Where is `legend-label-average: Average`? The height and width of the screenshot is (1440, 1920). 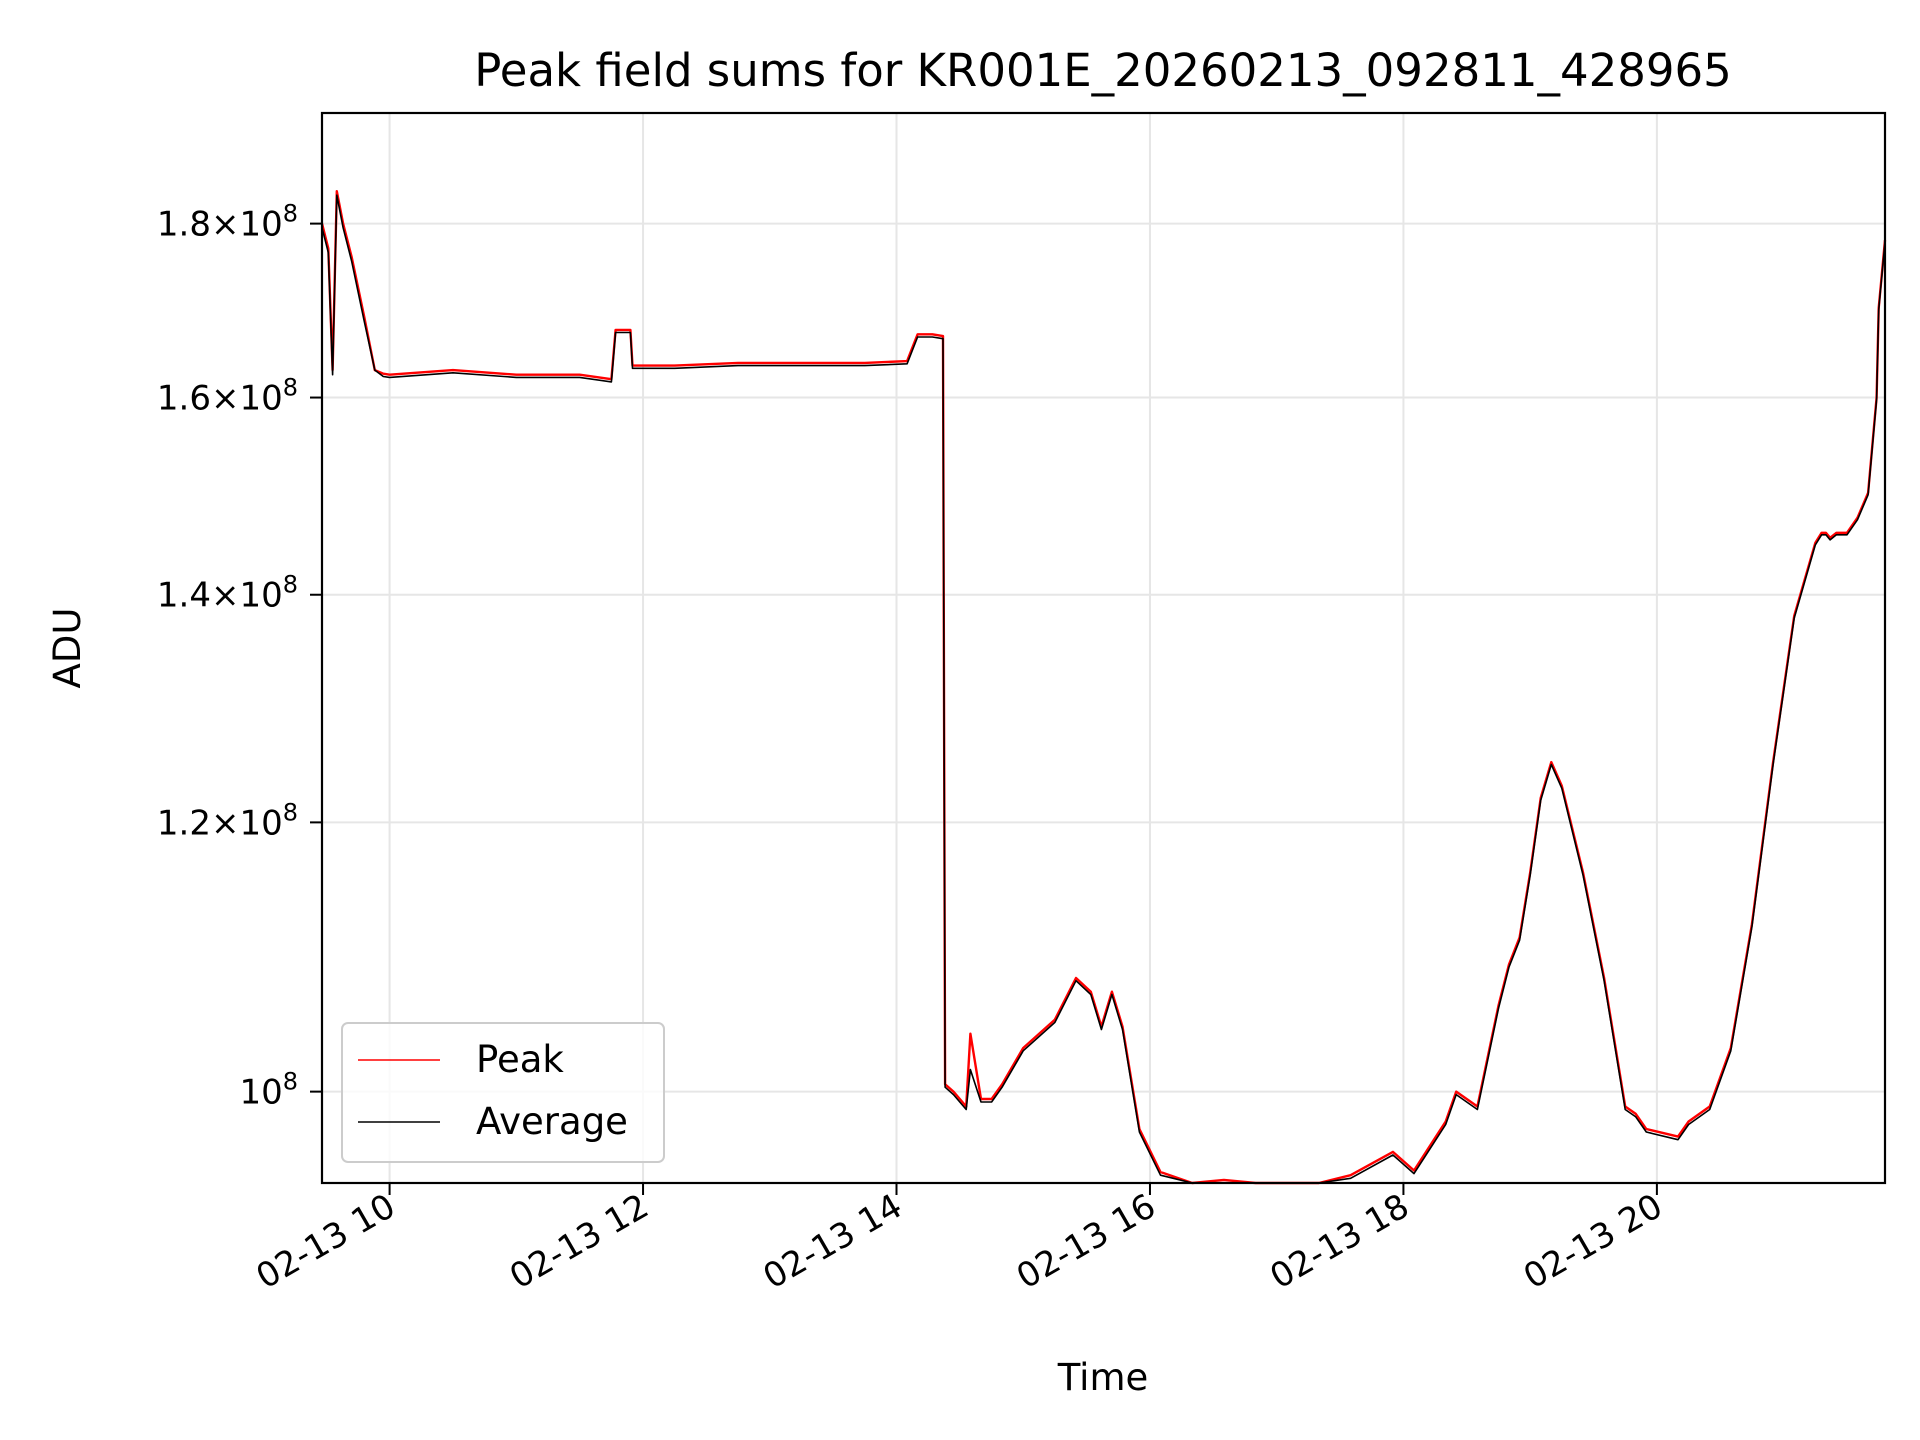
legend-label-average: Average is located at coordinates (552, 1121).